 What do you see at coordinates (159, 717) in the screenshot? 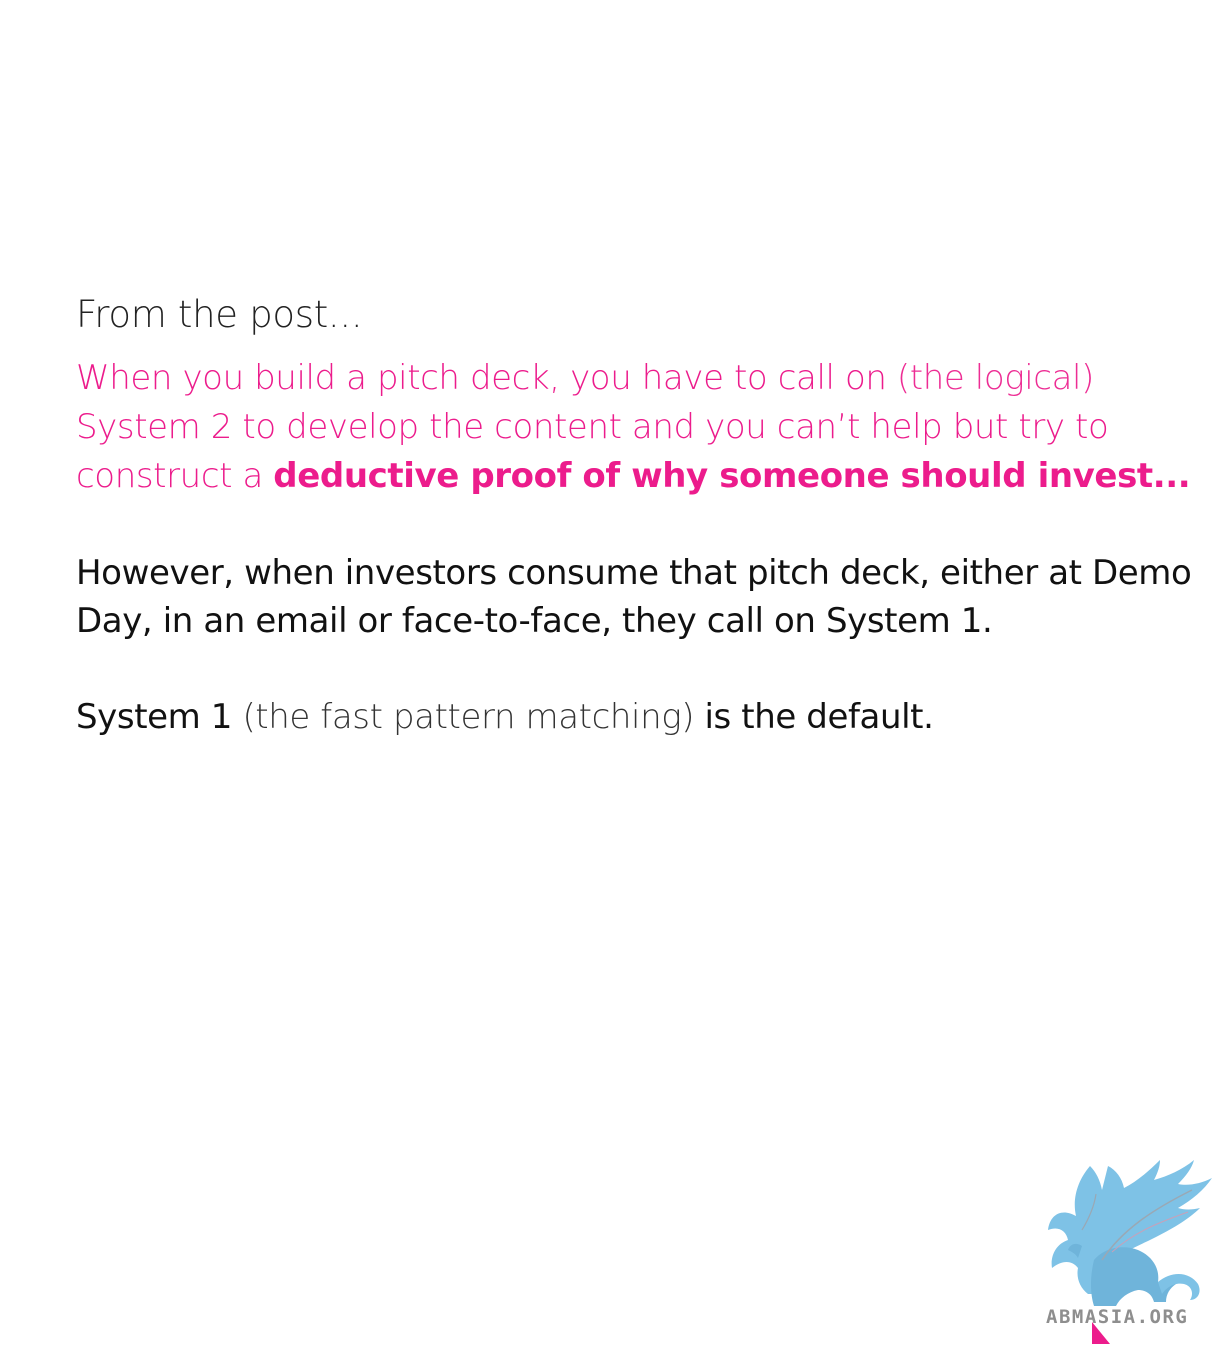
I see `paragraph-default-part-1: System 1` at bounding box center [159, 717].